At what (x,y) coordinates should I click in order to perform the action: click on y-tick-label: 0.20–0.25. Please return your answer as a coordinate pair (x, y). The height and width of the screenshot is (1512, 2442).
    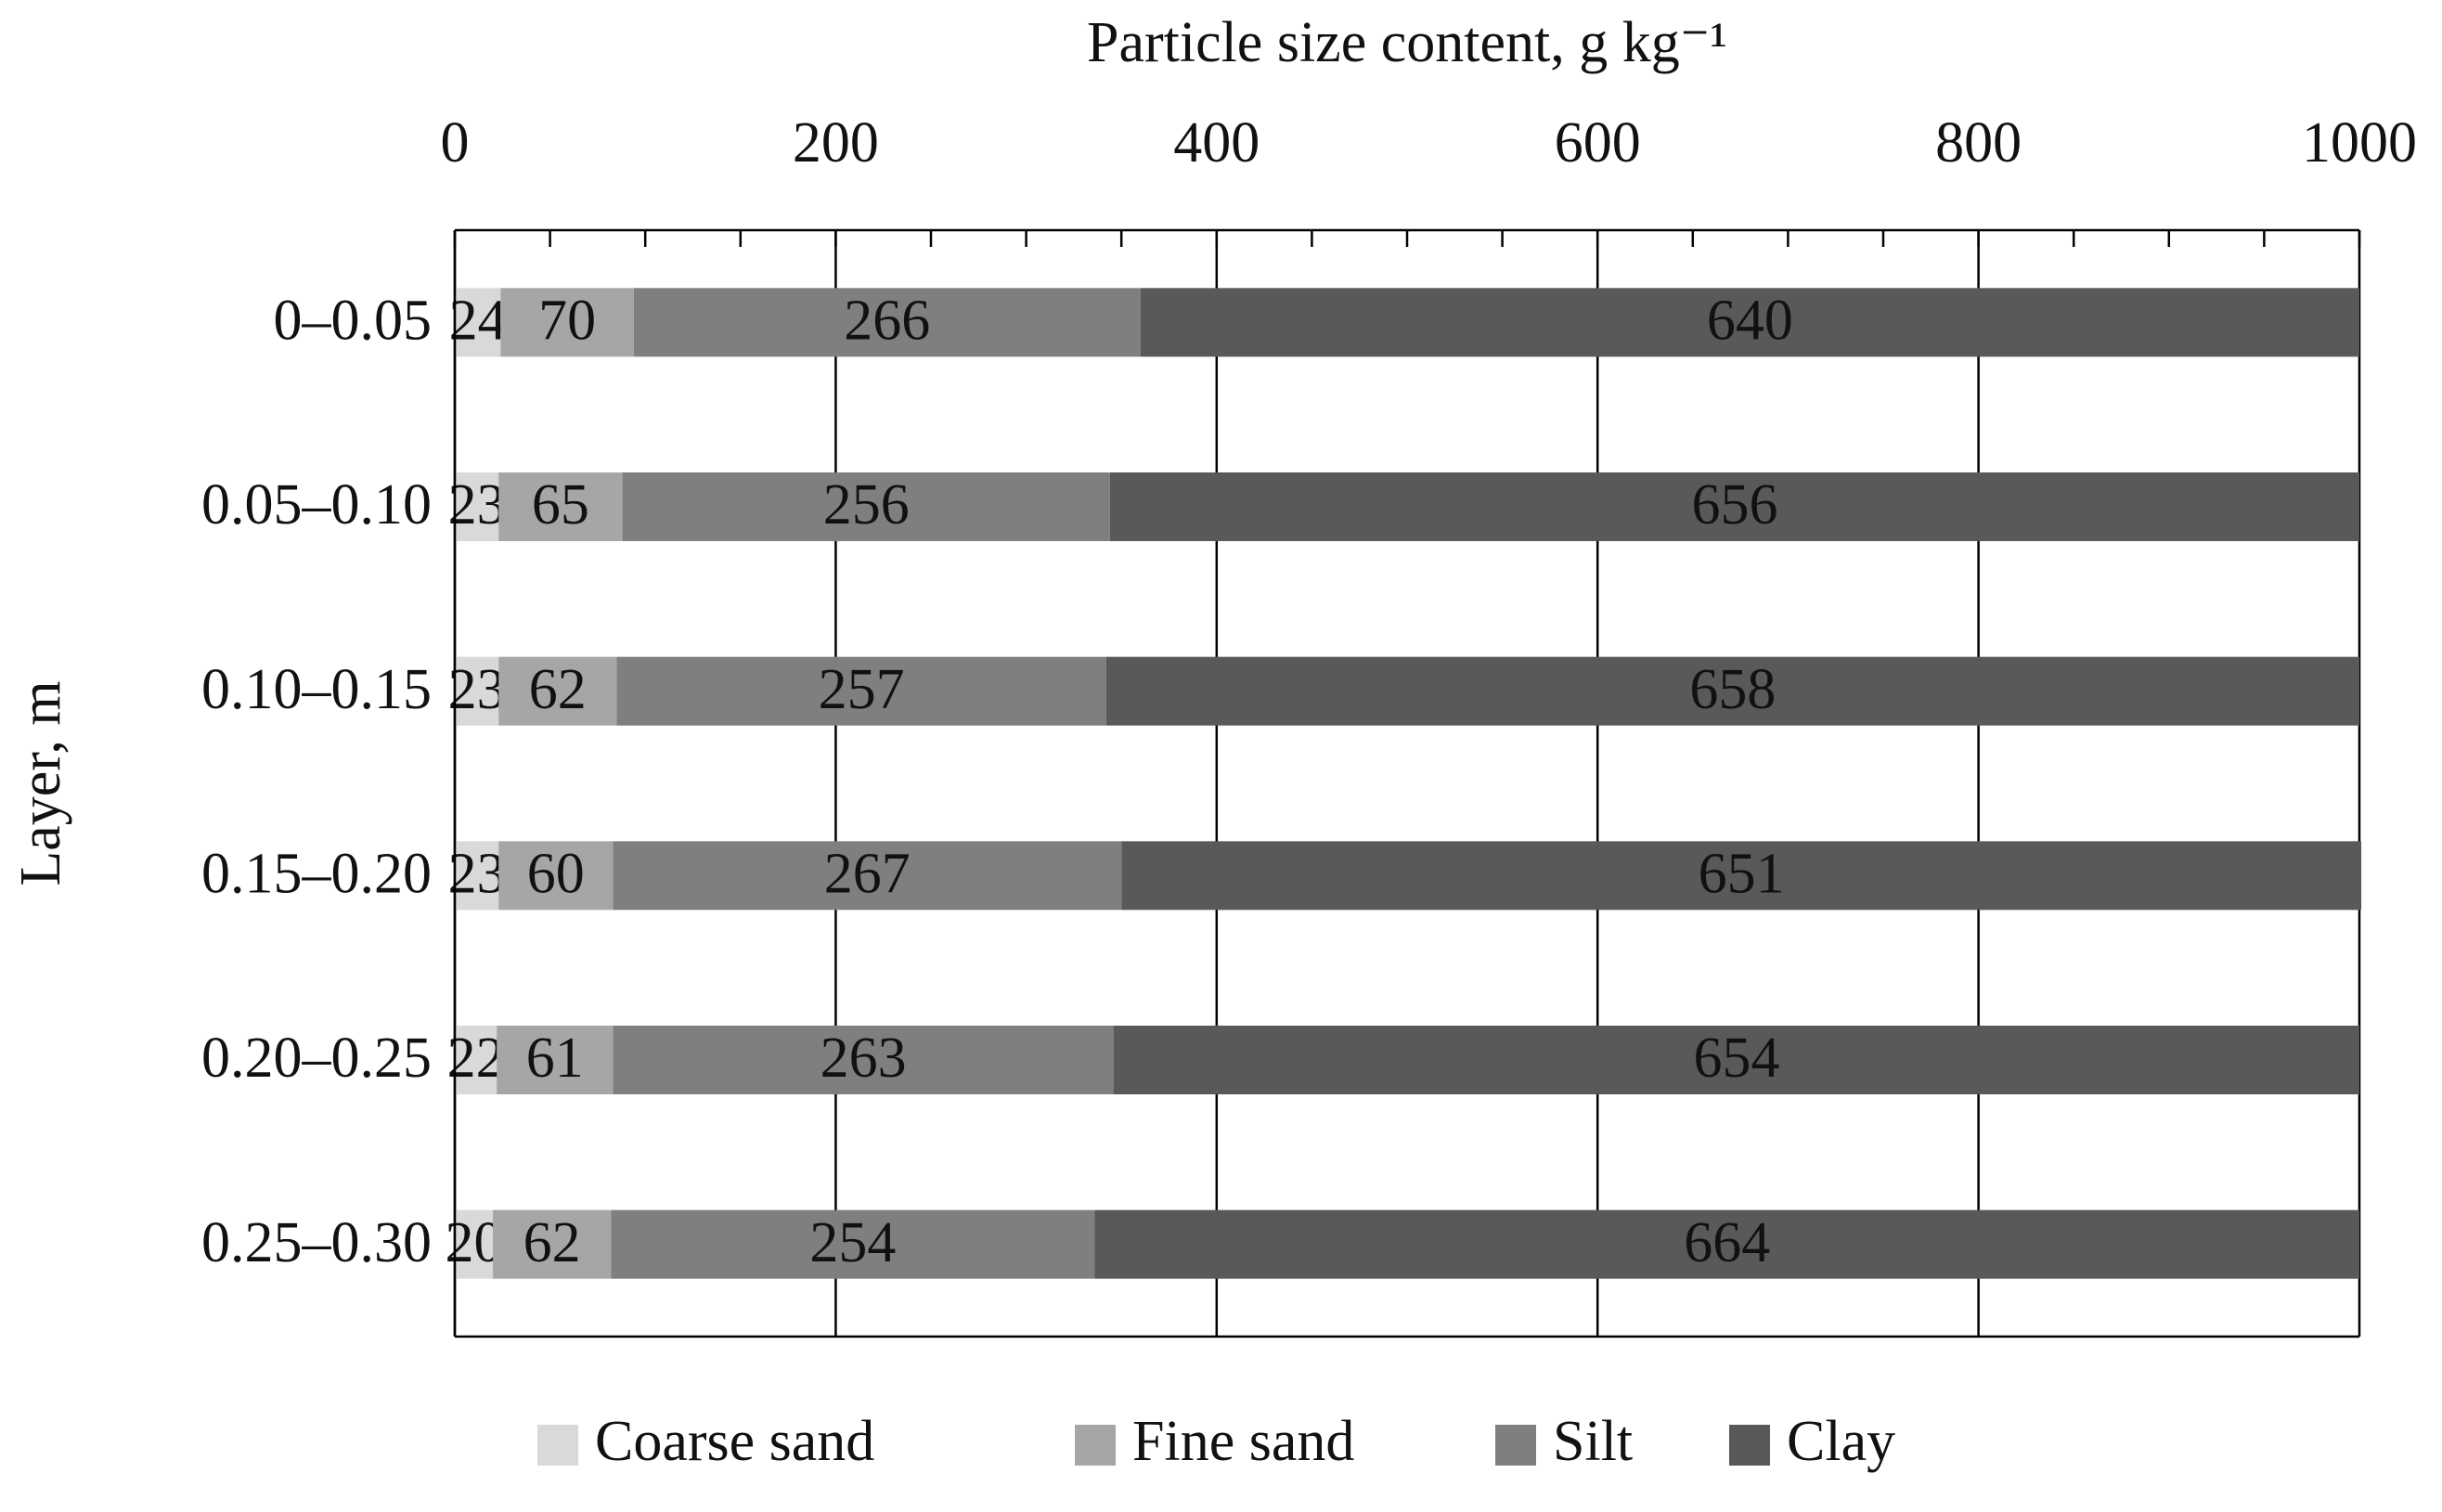
    Looking at the image, I should click on (316, 1058).